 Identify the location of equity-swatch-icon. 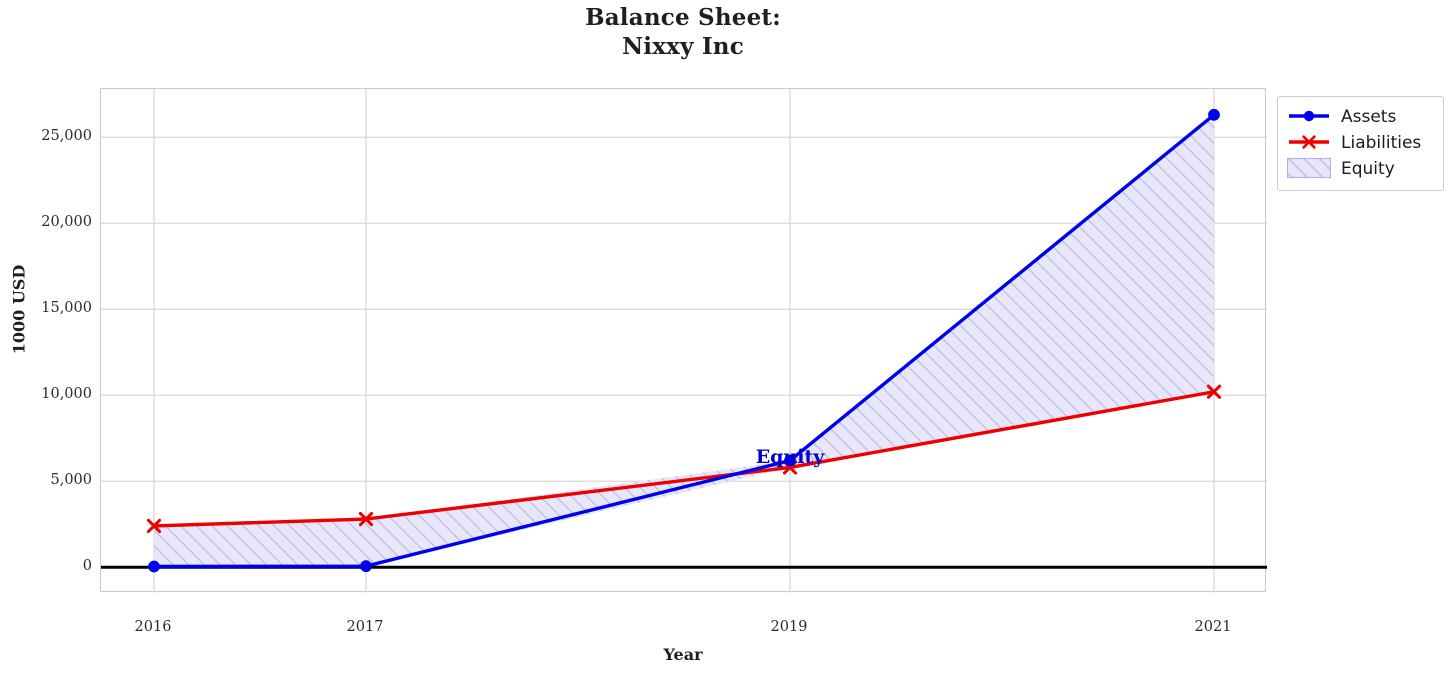
(1309, 168).